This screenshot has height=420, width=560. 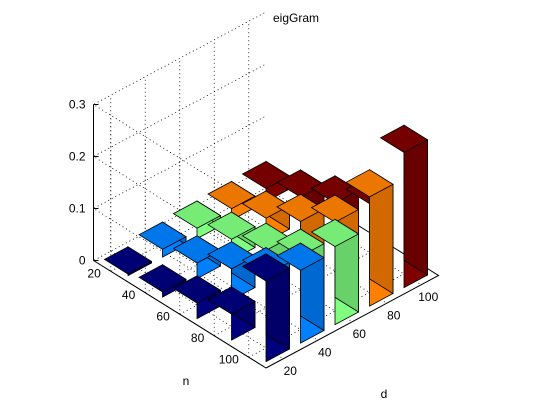 What do you see at coordinates (296, 18) in the screenshot?
I see `chart-title: eigGram` at bounding box center [296, 18].